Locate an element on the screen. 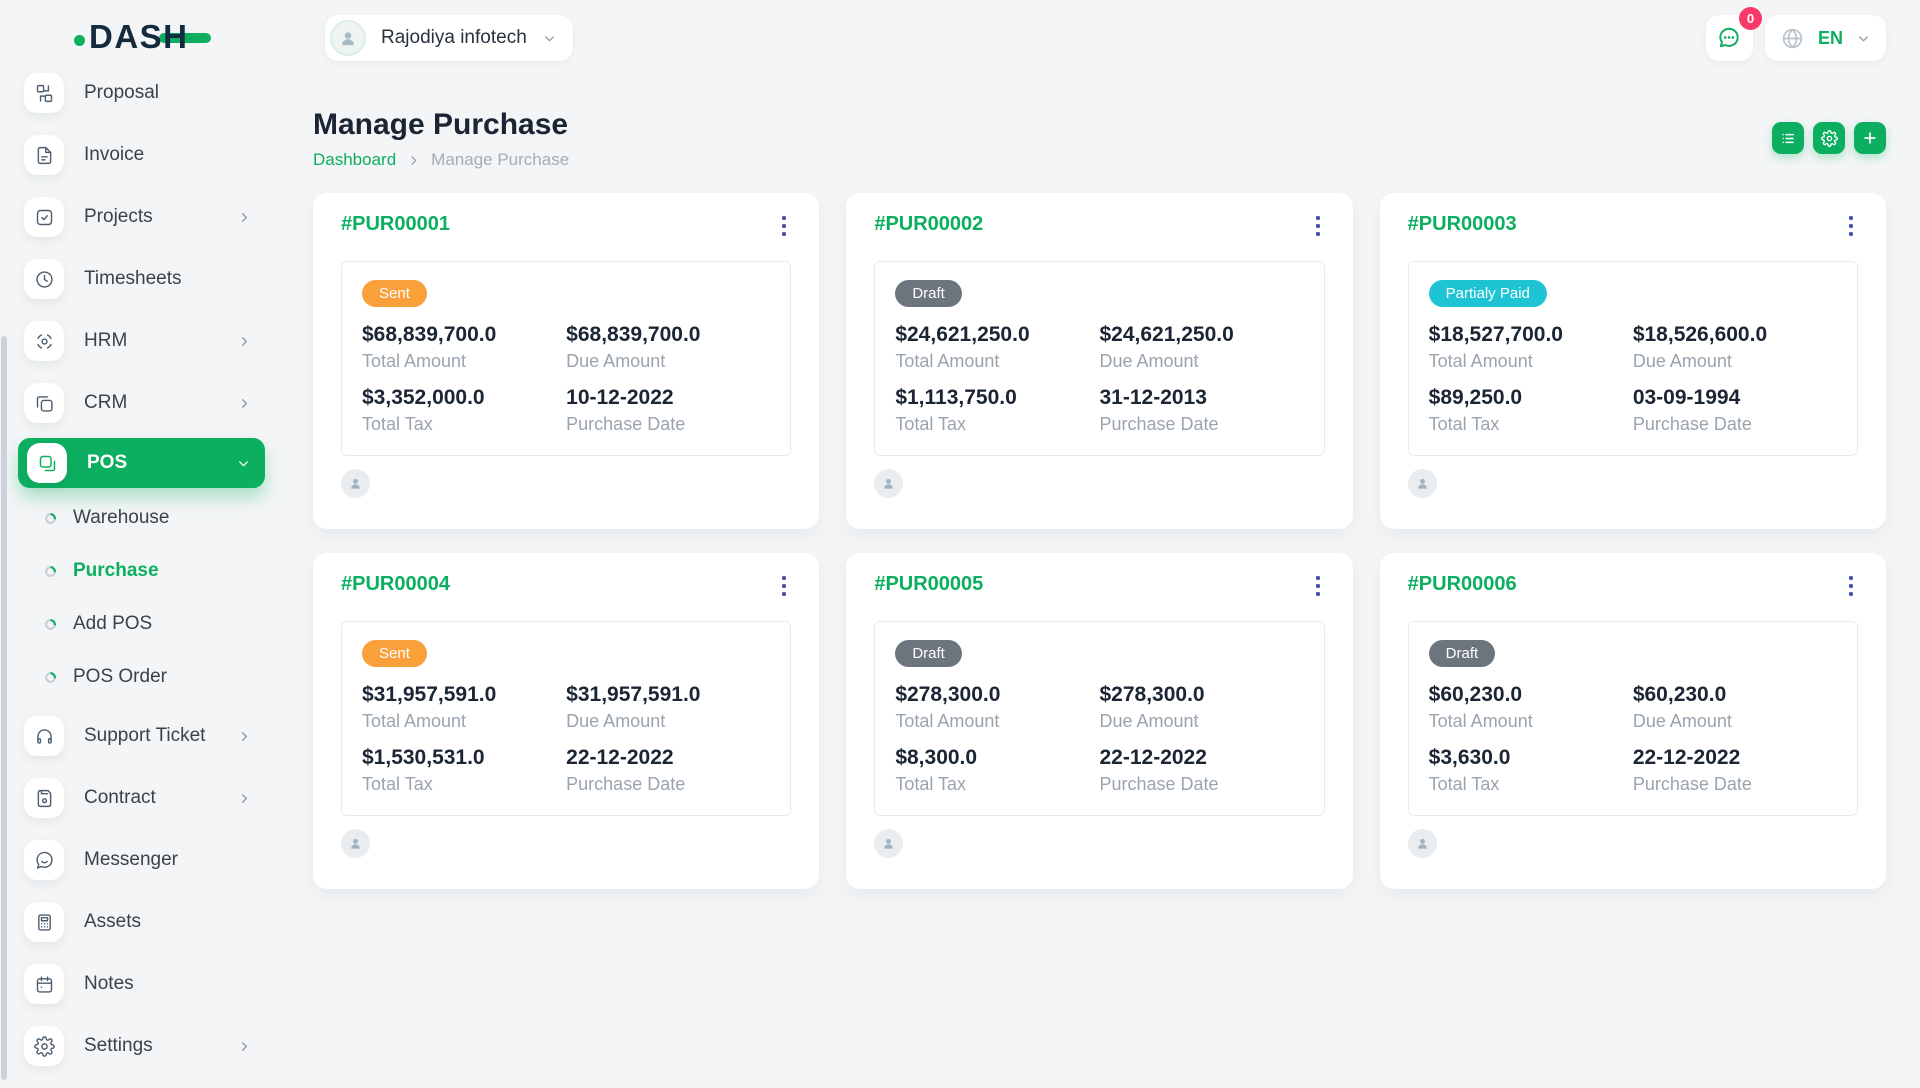  workspace-switcher: Rajodiya infotech is located at coordinates (449, 38).